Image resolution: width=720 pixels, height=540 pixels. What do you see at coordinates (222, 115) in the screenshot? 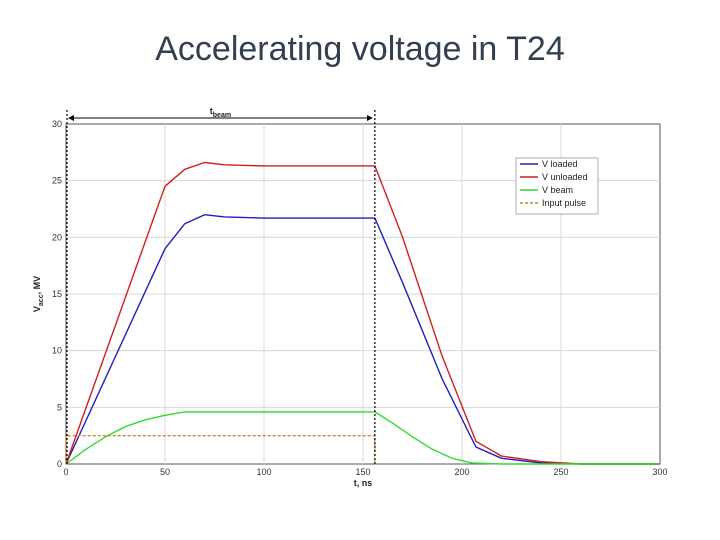
I see `tbeam-label-sub: beam` at bounding box center [222, 115].